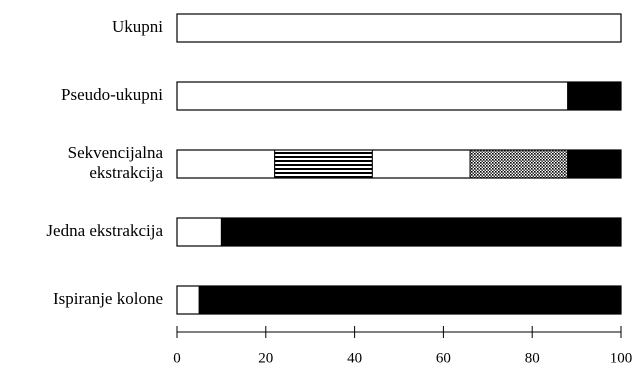  I want to click on category-label-2-1: ekstrakcija, so click(126, 172).